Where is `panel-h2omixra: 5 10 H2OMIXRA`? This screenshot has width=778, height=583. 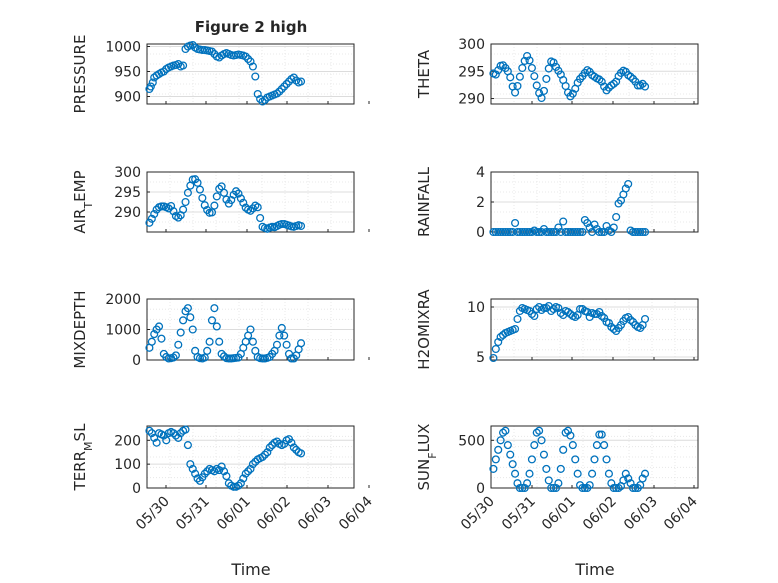
panel-h2omixra: 5 10 H2OMIXRA is located at coordinates (557, 329).